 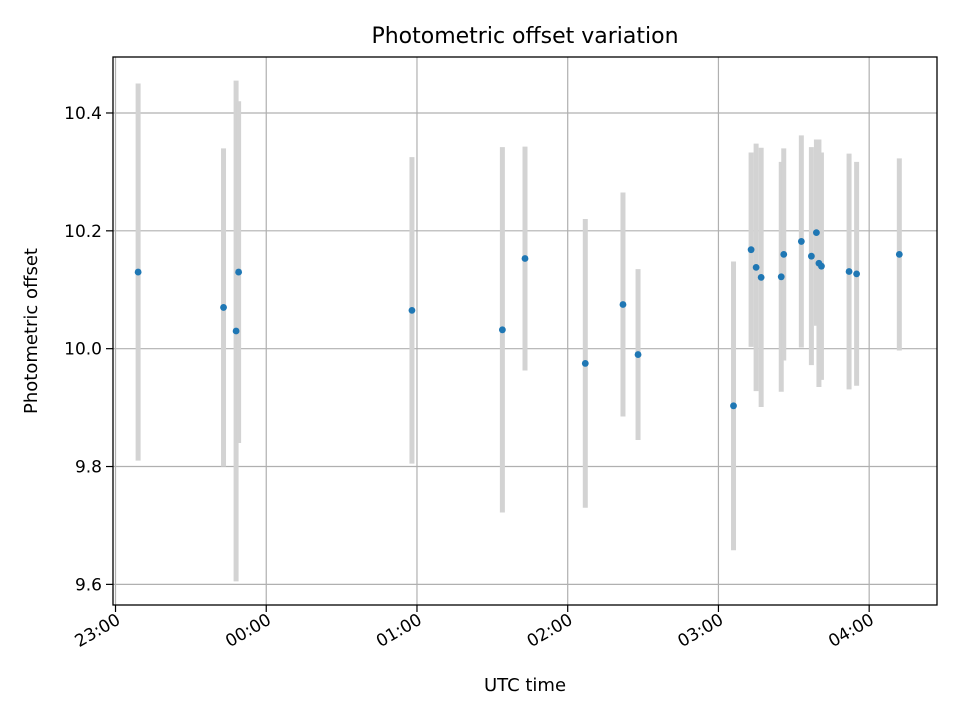 I want to click on y-tick-label: 9.6, so click(x=88, y=585).